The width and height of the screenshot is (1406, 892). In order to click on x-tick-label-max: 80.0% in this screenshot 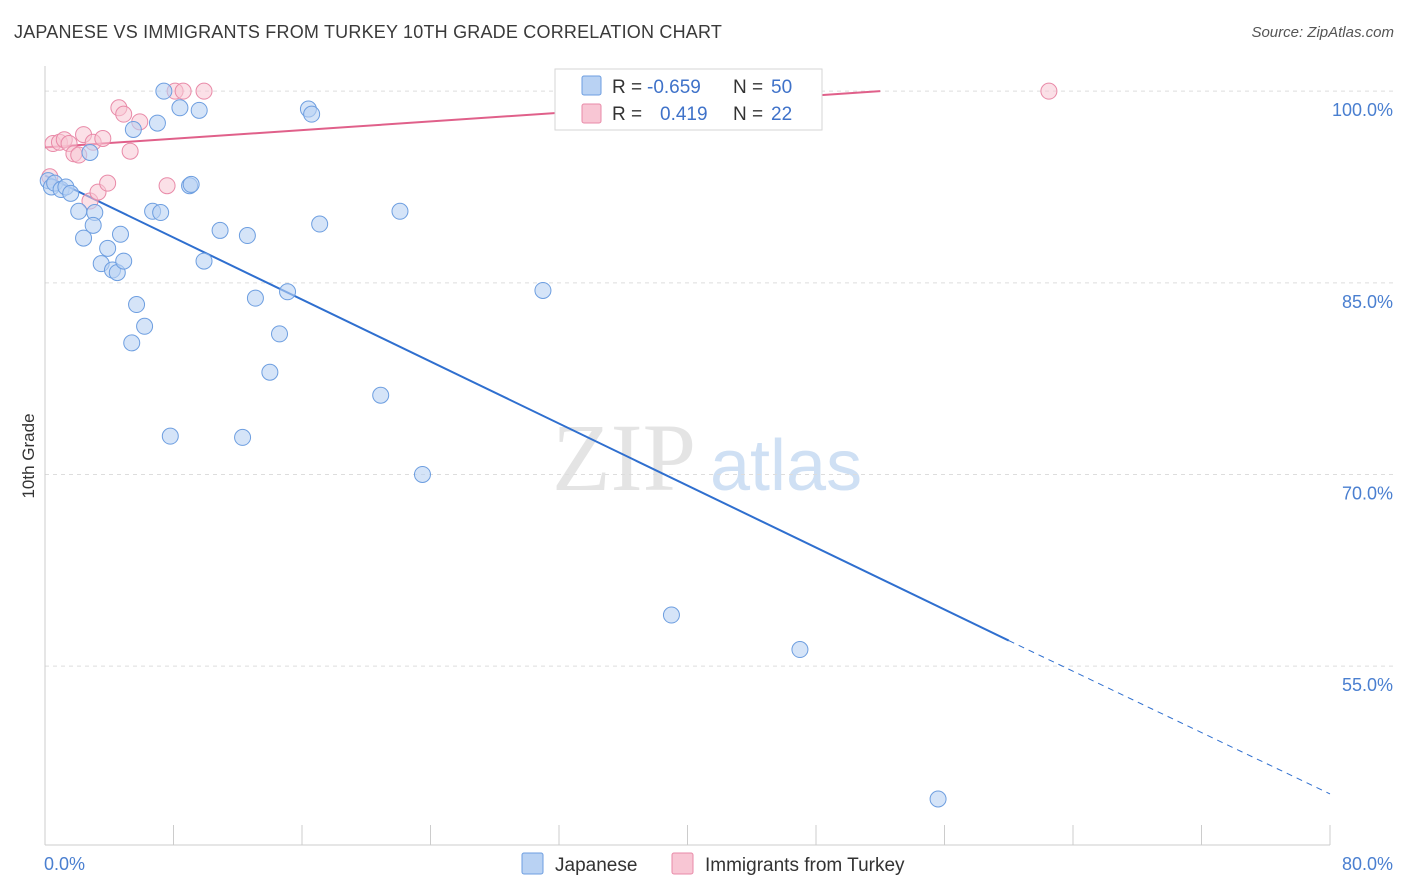, I will do `click(1367, 864)`.